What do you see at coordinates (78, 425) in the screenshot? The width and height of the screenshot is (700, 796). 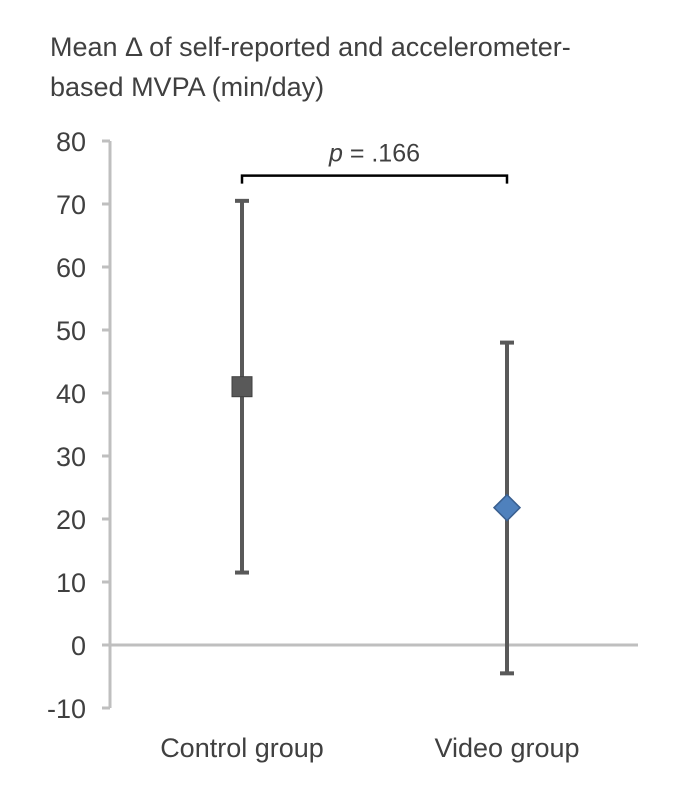 I see `y-ticks: 80 70 60 50 40 30 20 10 0 -10` at bounding box center [78, 425].